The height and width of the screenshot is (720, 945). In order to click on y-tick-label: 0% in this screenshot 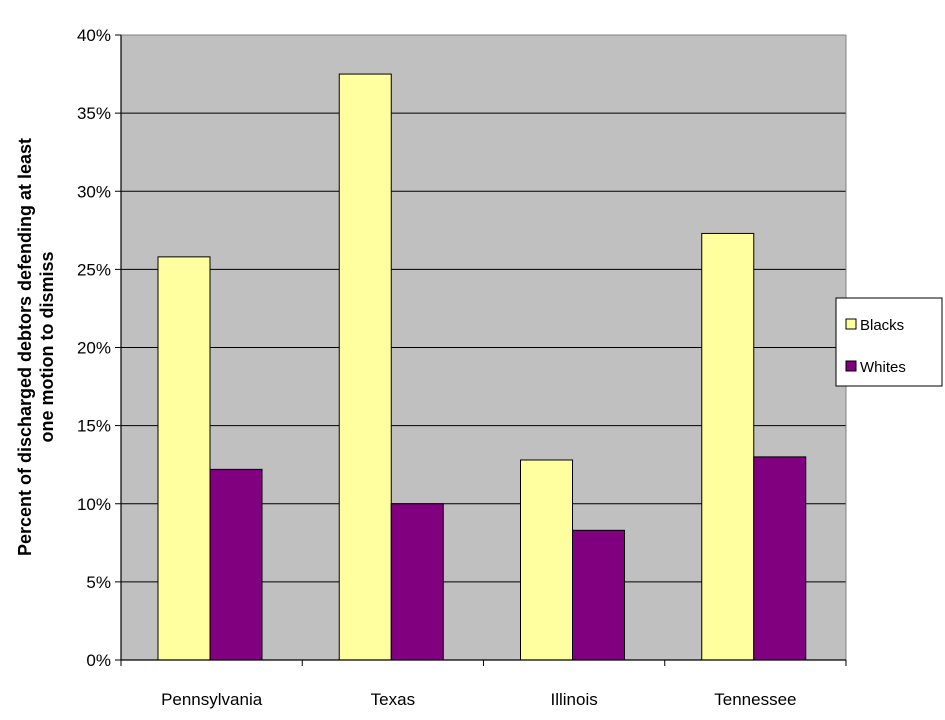, I will do `click(98, 660)`.